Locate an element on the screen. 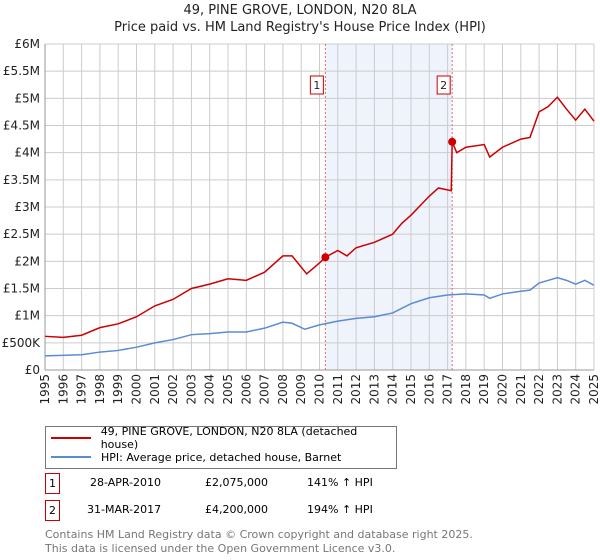 Image resolution: width=600 pixels, height=560 pixels. x-tick-label: 2024 is located at coordinates (576, 389).